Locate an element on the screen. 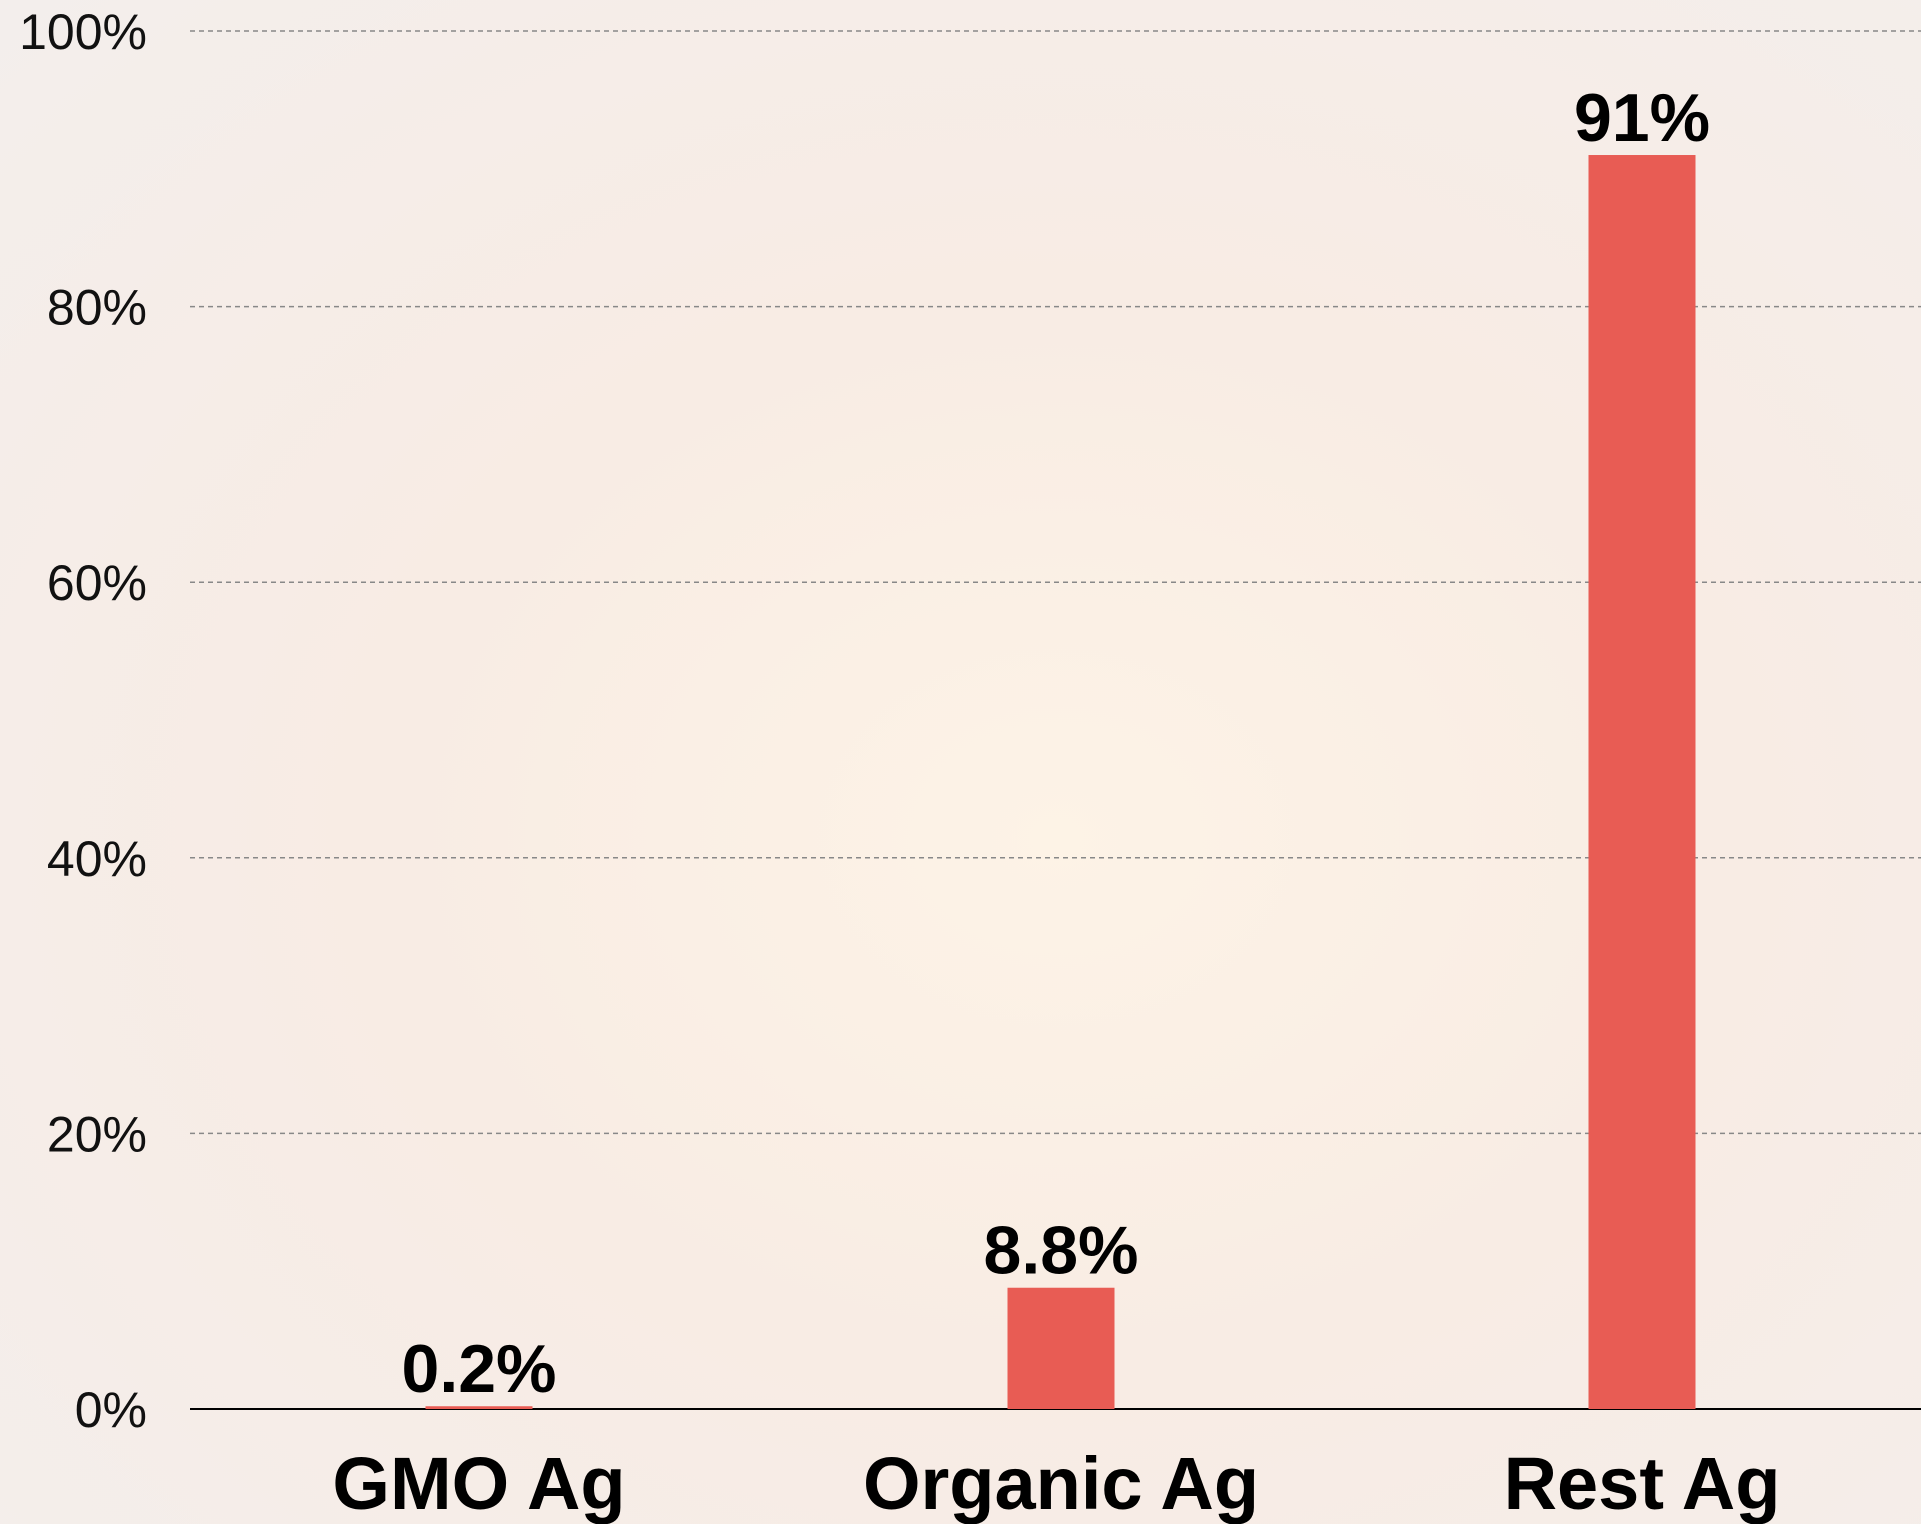 This screenshot has height=1524, width=1921. y-tick-label: 100% is located at coordinates (83, 32).